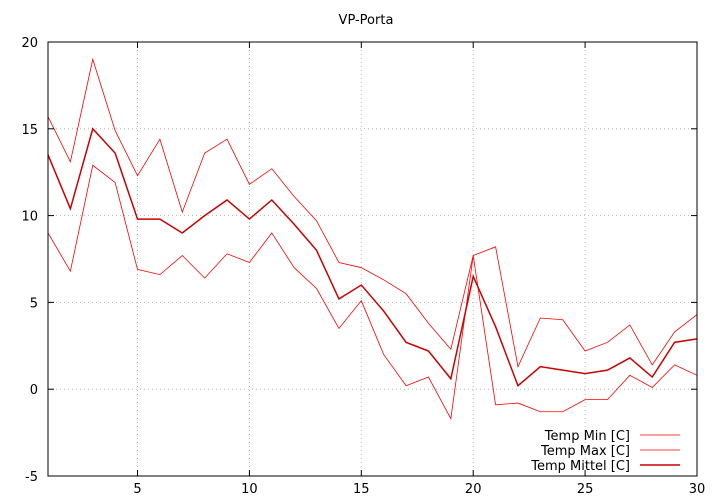  What do you see at coordinates (473, 489) in the screenshot?
I see `x-tick-label: 20` at bounding box center [473, 489].